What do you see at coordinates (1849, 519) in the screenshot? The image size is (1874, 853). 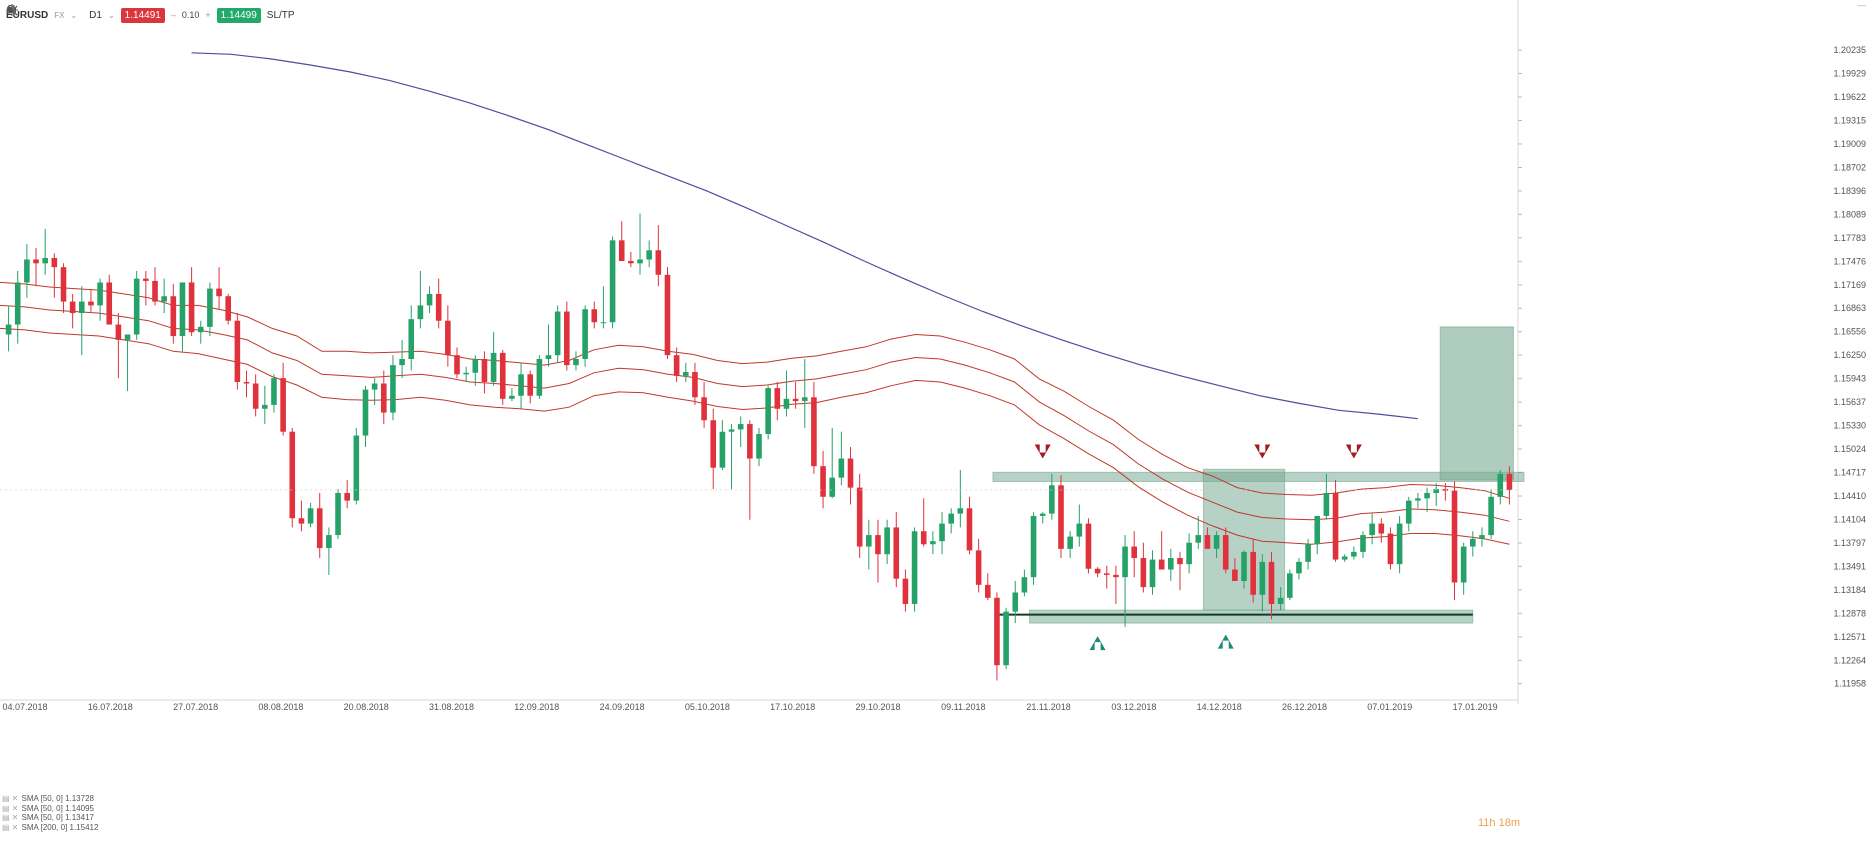 I see `y-tick-label: 1.14104` at bounding box center [1849, 519].